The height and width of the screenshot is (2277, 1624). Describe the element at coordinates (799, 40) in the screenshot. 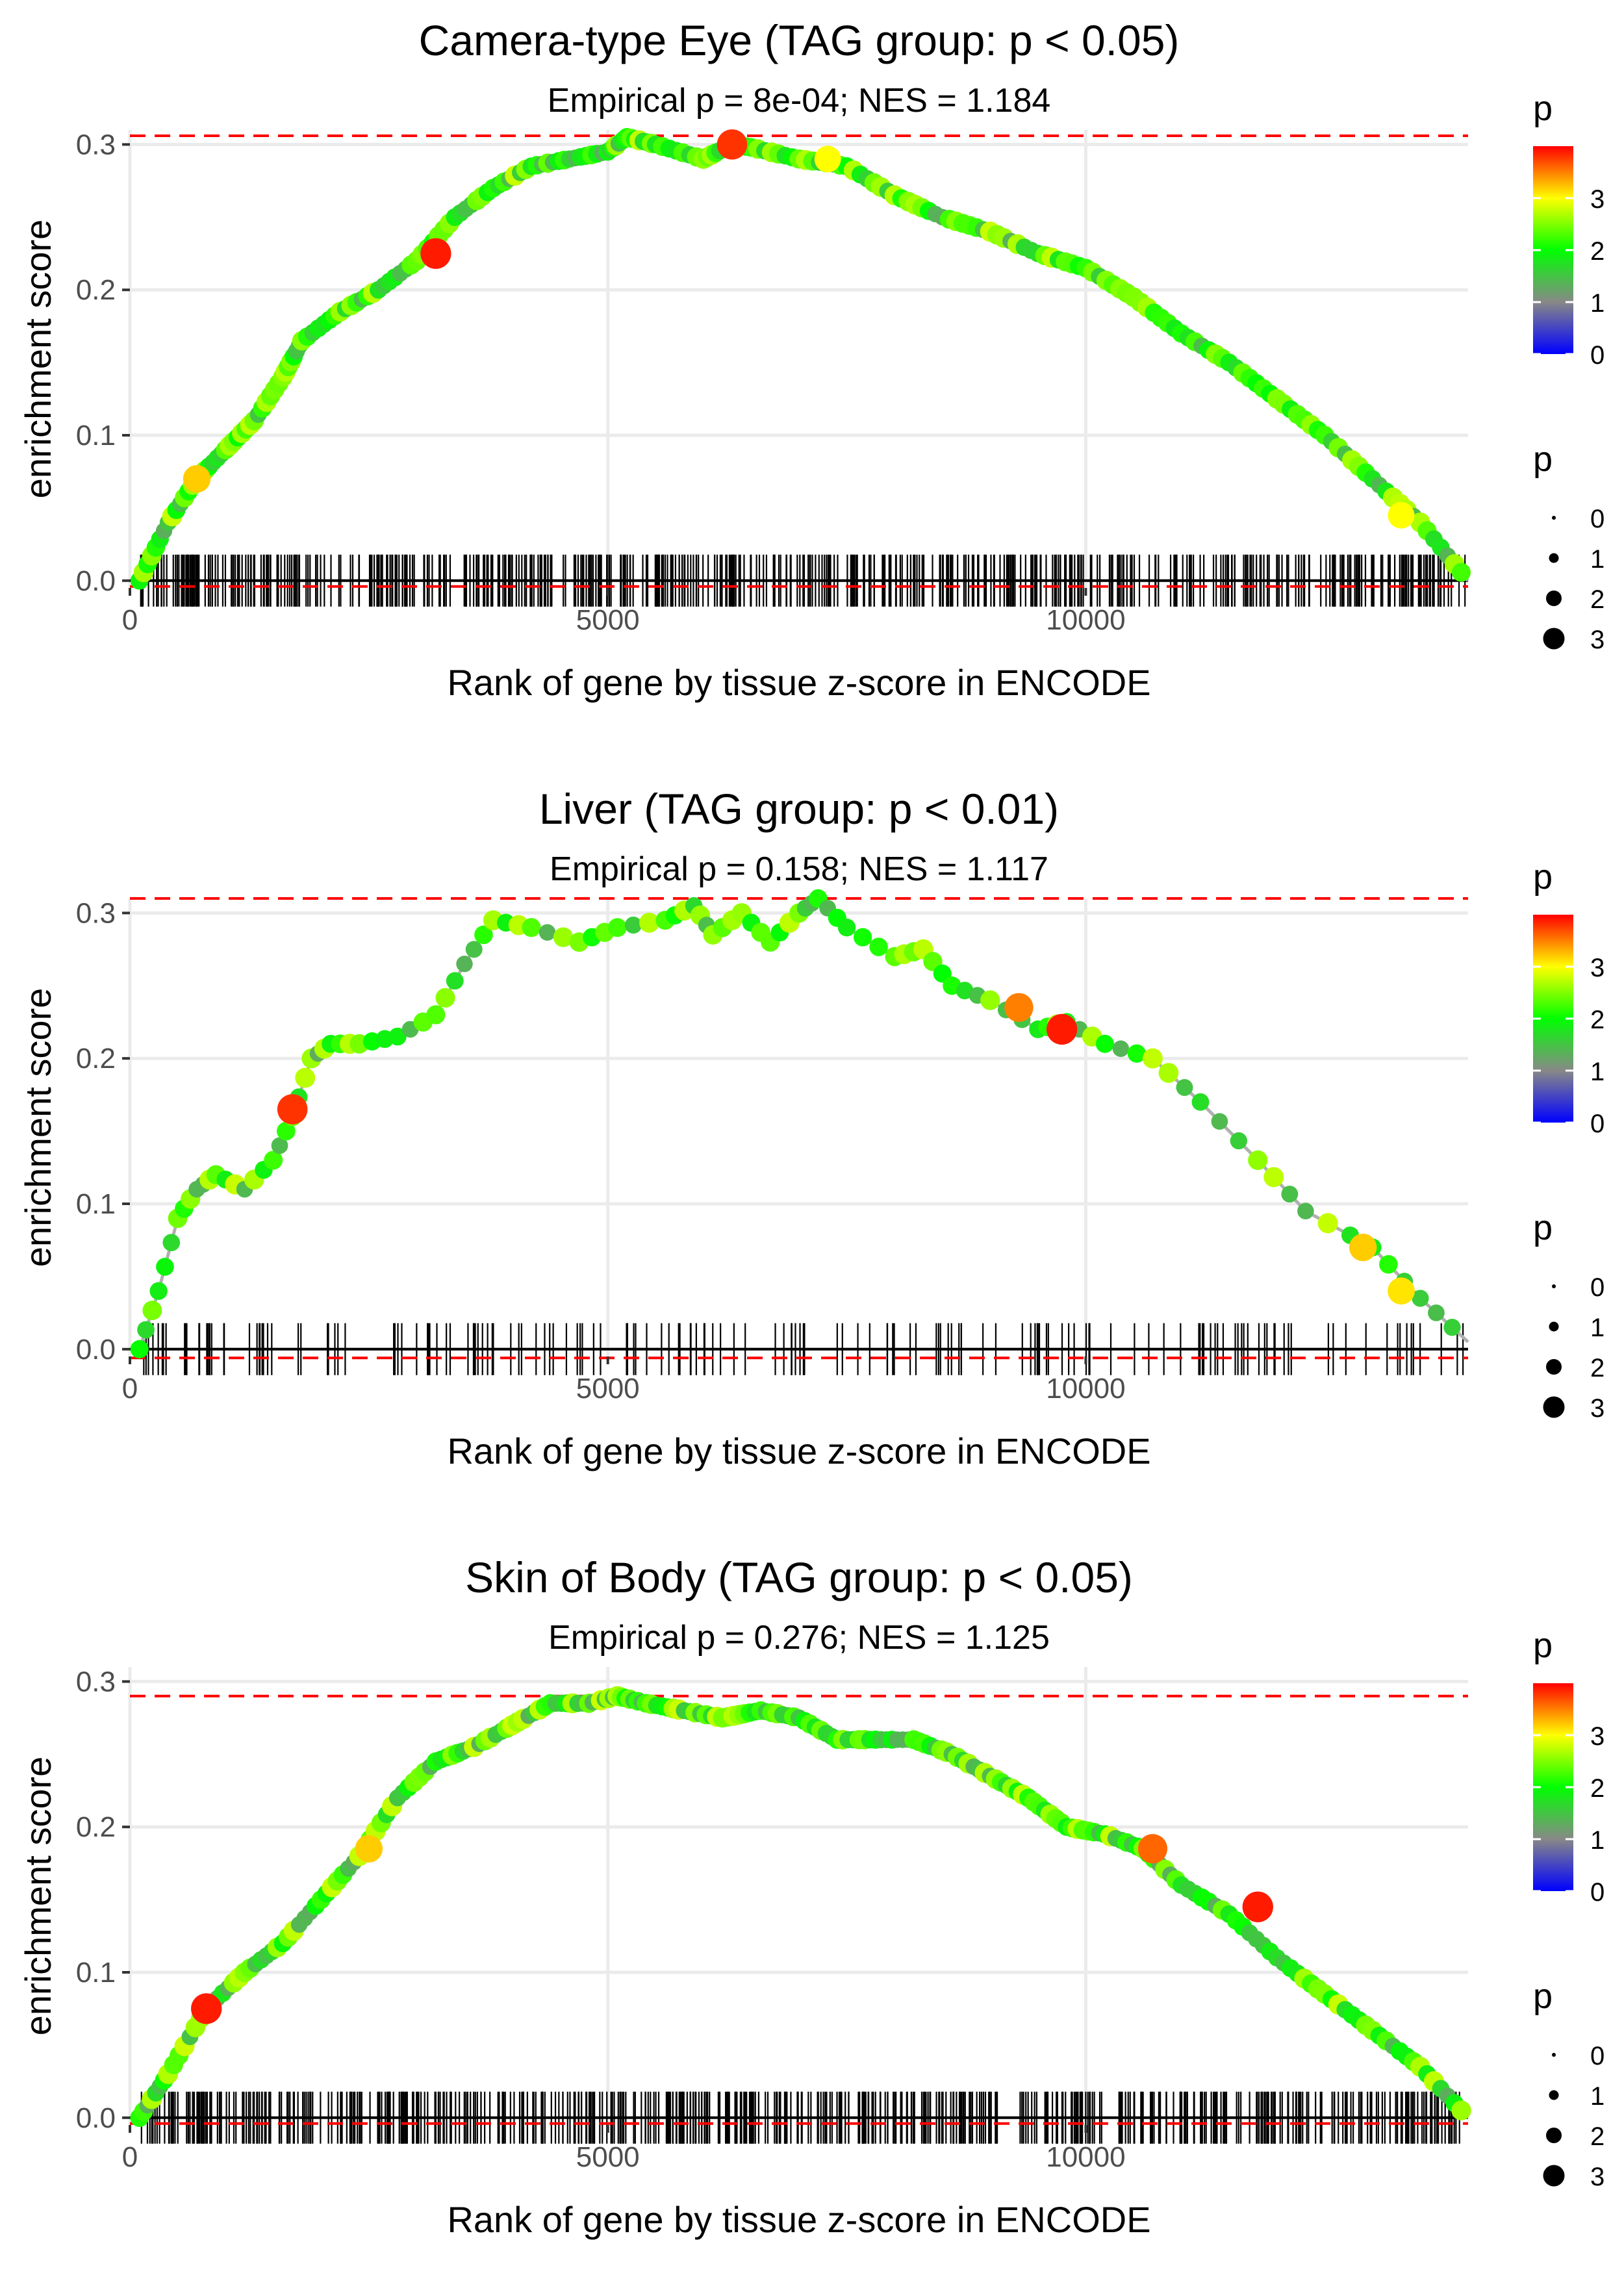

I see `chart-title: Camera-type Eye (TAG group: p < 0.05)` at that location.